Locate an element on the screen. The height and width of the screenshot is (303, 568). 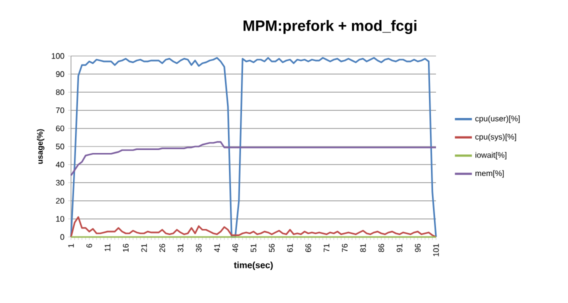
chart-title: MPM:prefork + mod_fcgi is located at coordinates (330, 27).